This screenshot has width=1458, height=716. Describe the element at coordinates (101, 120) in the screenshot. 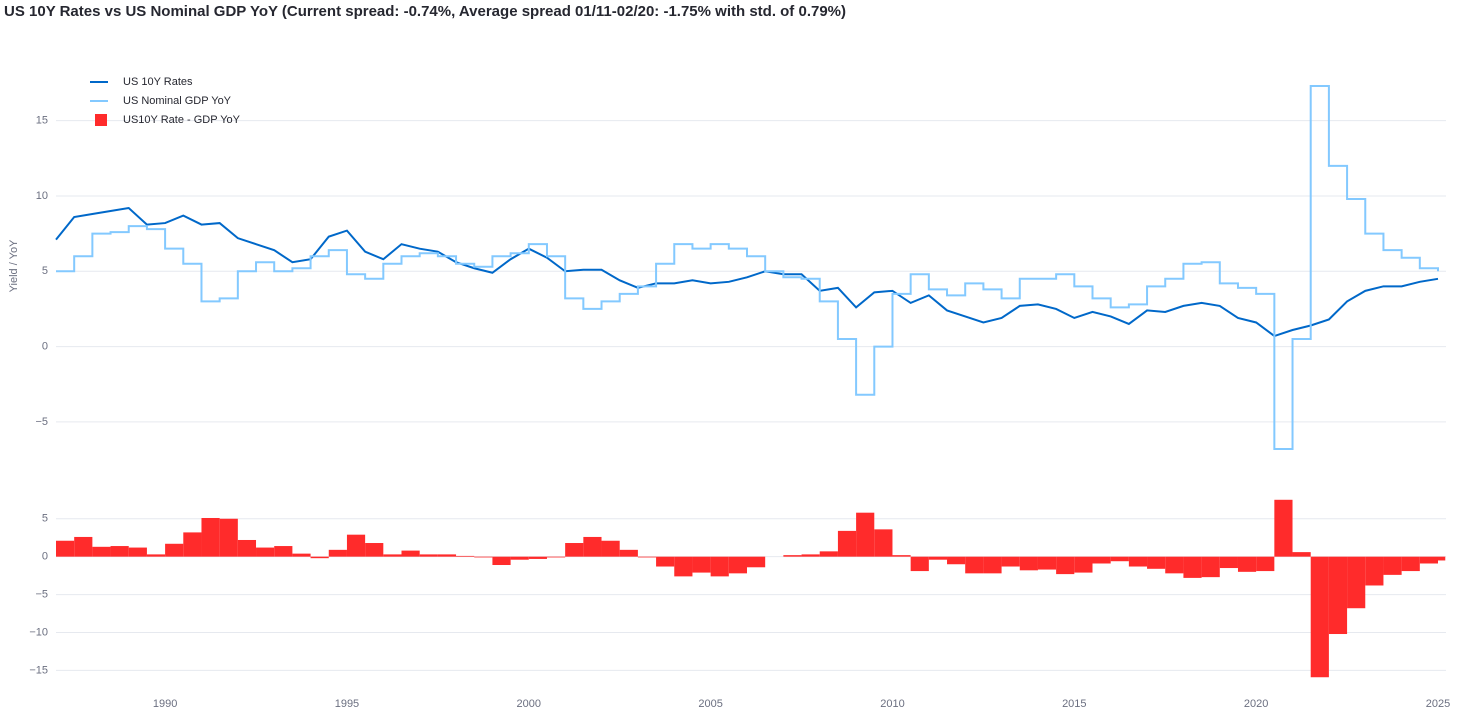

I see `legend-swatch` at that location.